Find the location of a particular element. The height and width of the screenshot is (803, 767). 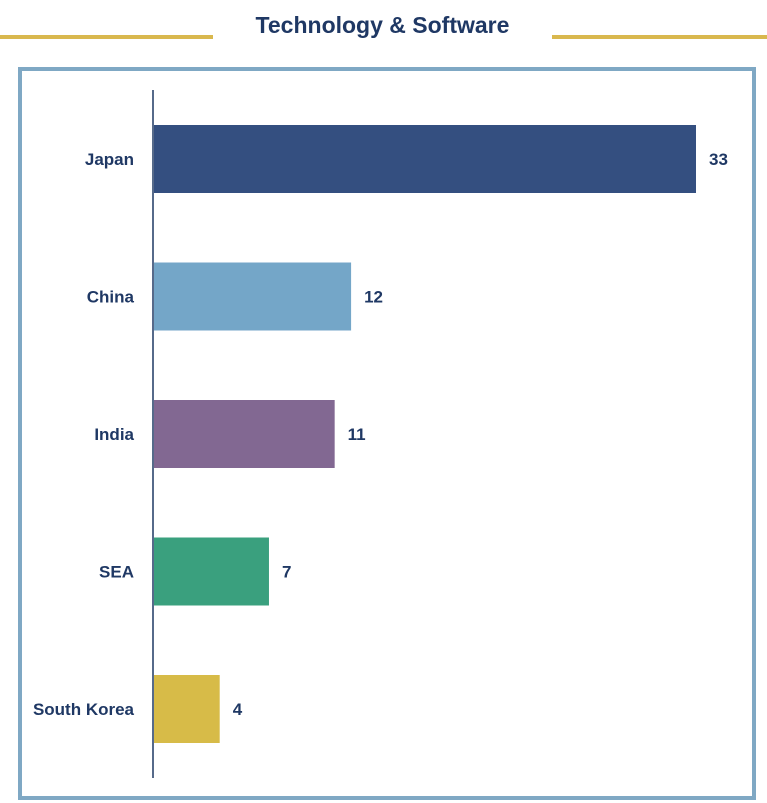

category-label-china: China is located at coordinates (111, 297).